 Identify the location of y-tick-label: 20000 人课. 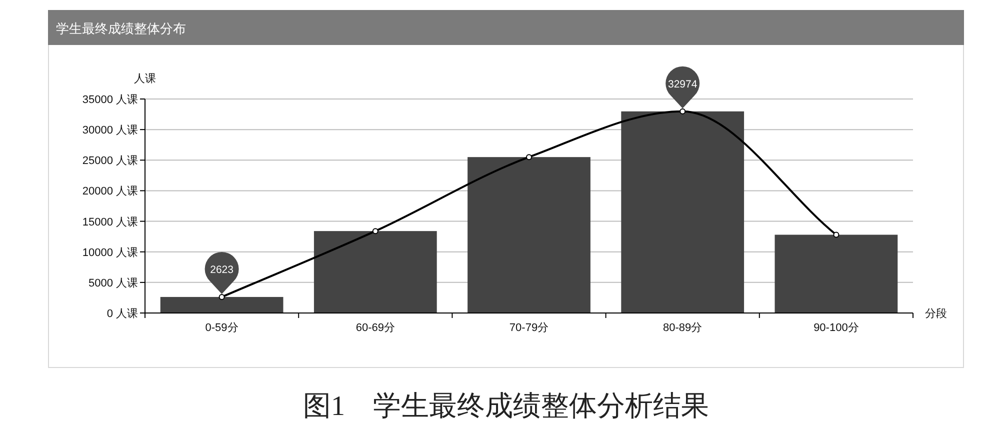
(110, 192).